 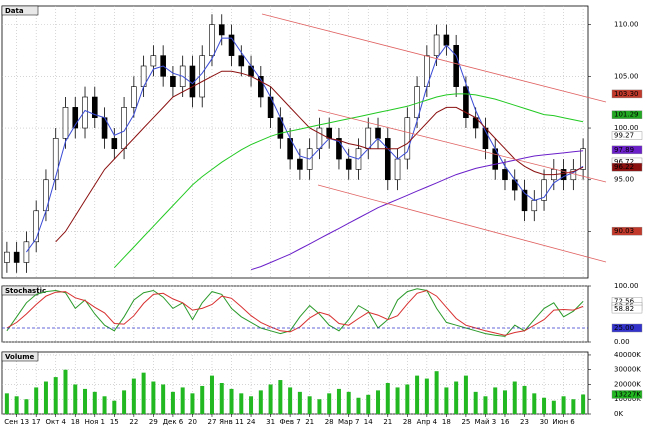 I want to click on x-tick-label: Мар 7, so click(x=348, y=422).